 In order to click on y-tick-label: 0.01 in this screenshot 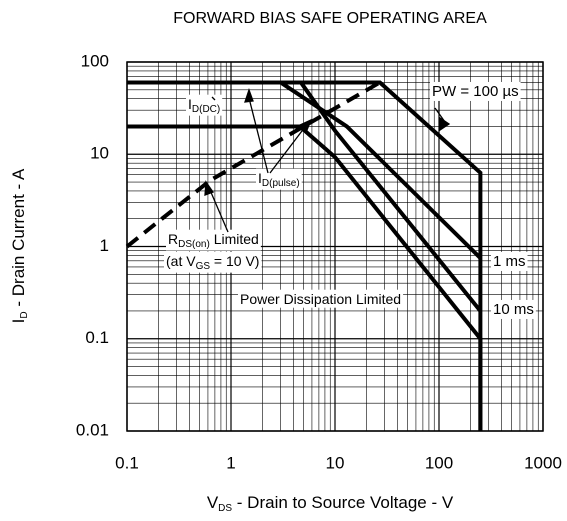, I will do `click(92, 429)`.